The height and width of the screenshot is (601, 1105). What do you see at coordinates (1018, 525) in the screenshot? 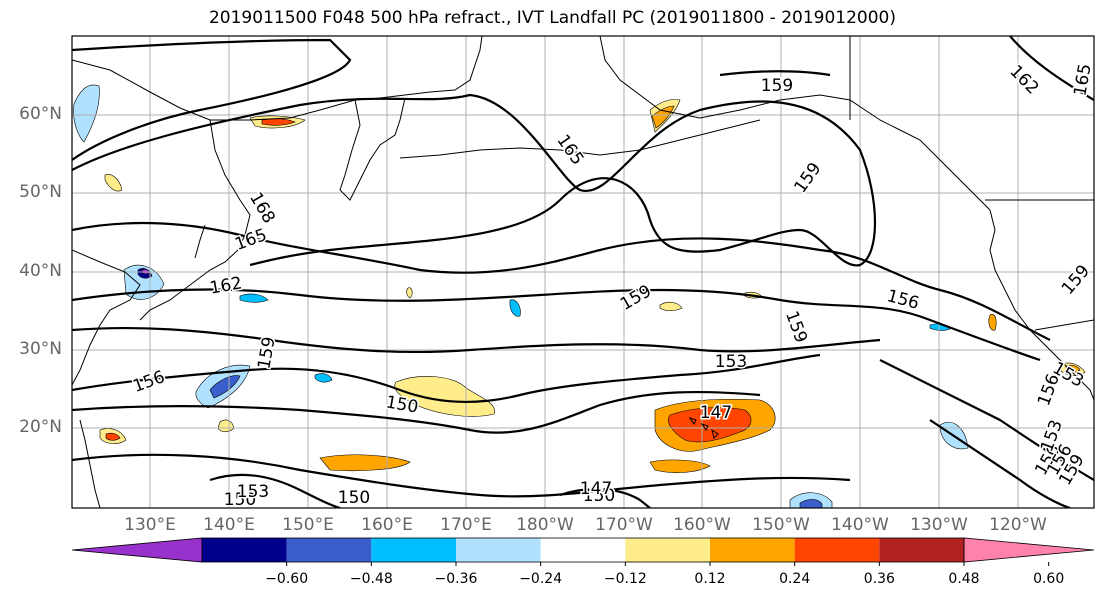
I see `lon-tick-label: 120°W` at bounding box center [1018, 525].